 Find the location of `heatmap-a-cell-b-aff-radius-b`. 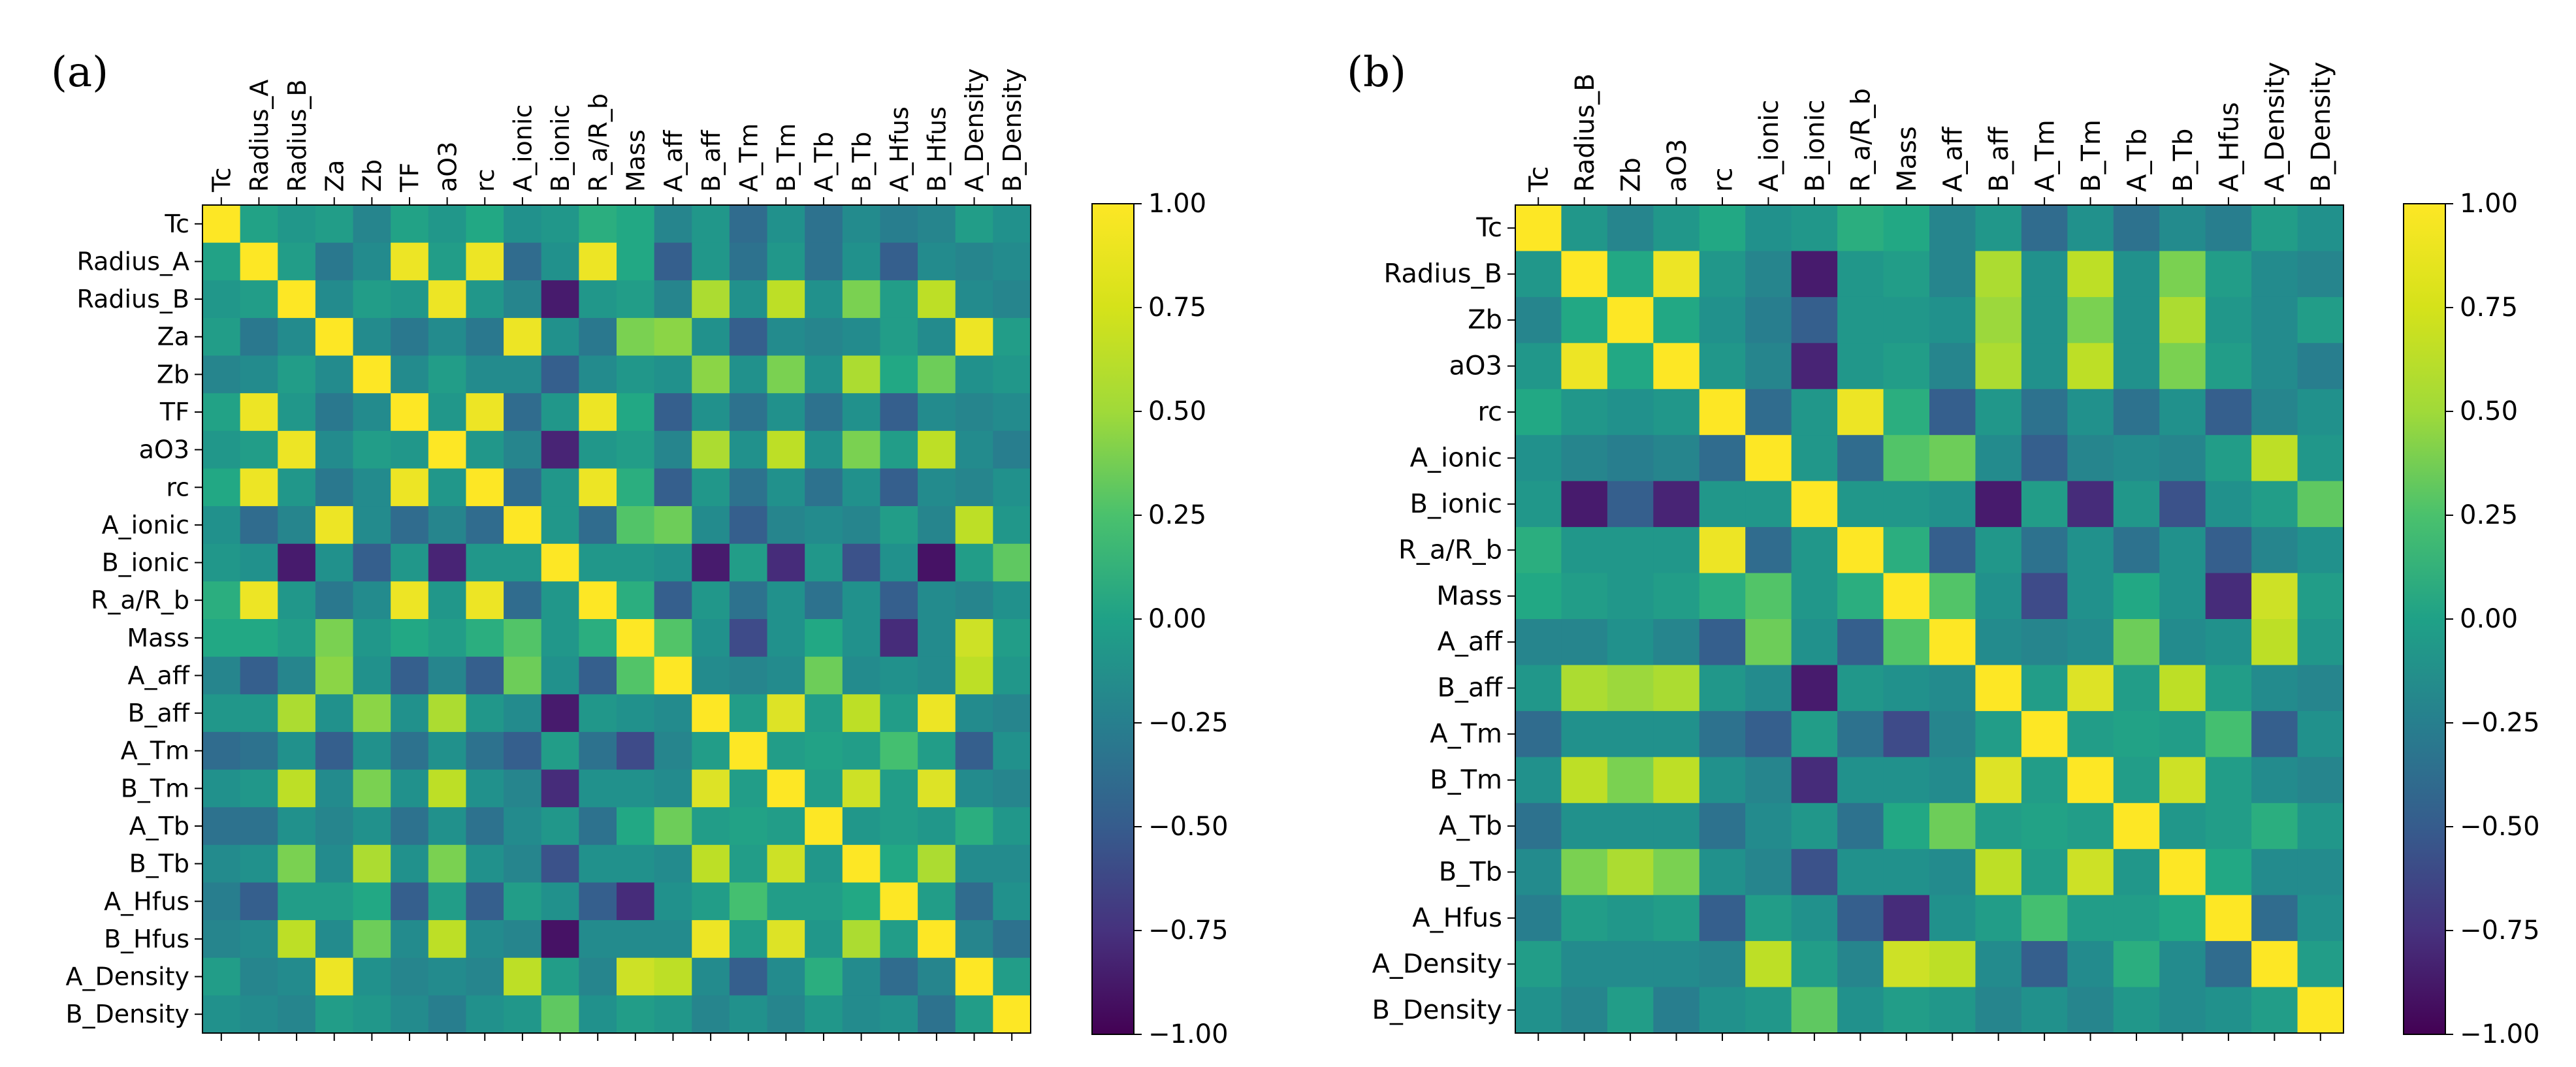

heatmap-a-cell-b-aff-radius-b is located at coordinates (297, 714).